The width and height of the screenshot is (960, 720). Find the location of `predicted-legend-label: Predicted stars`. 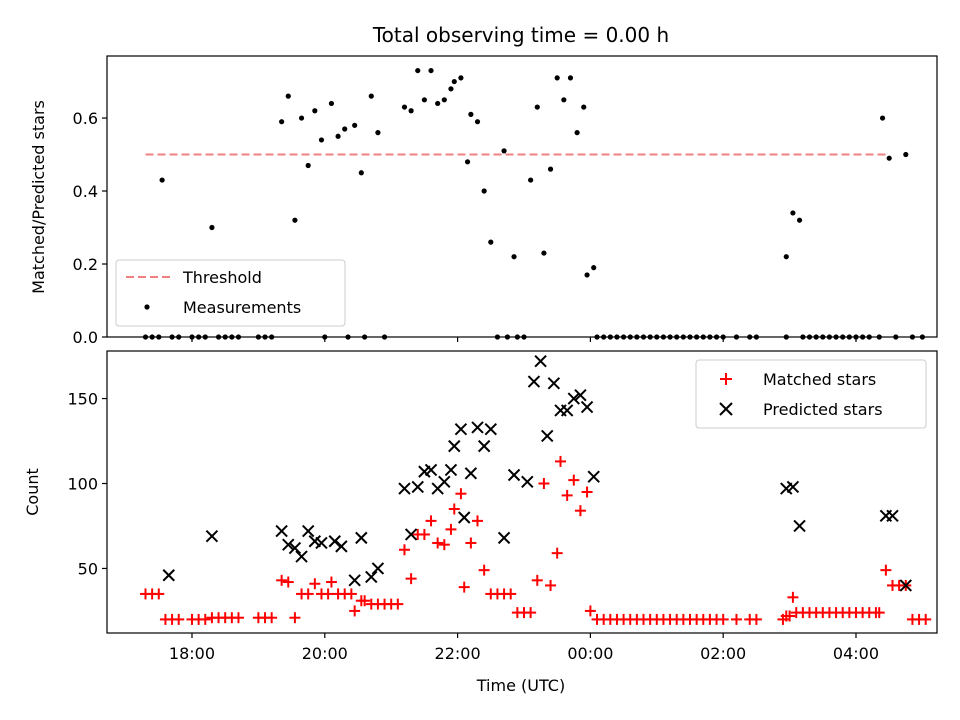

predicted-legend-label: Predicted stars is located at coordinates (823, 409).